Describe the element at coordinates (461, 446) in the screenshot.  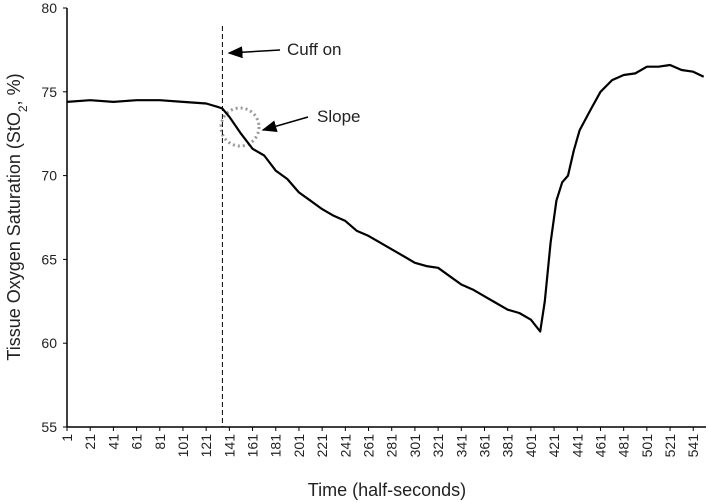
I see `x-tick-label: 341` at that location.